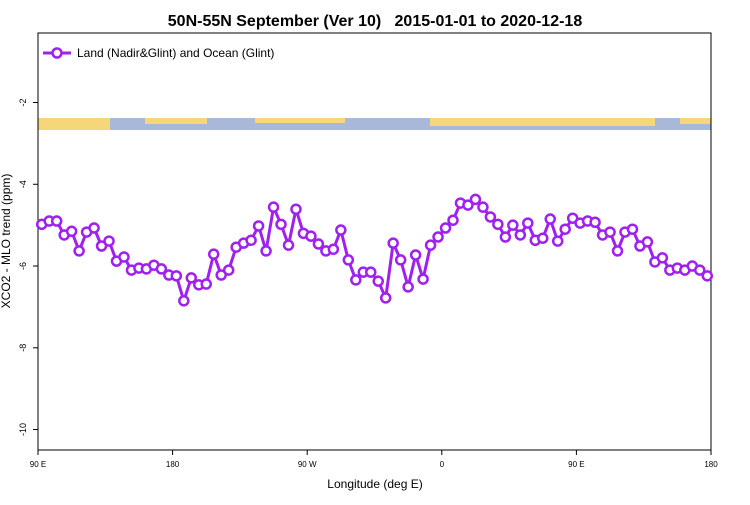 The height and width of the screenshot is (505, 750). What do you see at coordinates (23, 184) in the screenshot?
I see `y-tick-label: -4` at bounding box center [23, 184].